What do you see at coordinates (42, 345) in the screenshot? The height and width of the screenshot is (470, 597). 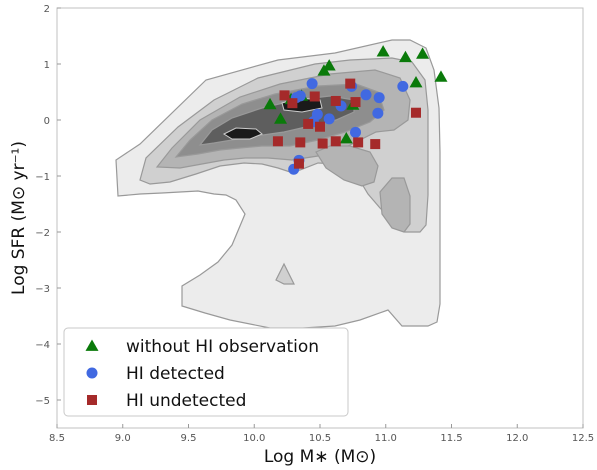 I see `y-tick-label: −4` at bounding box center [42, 345].